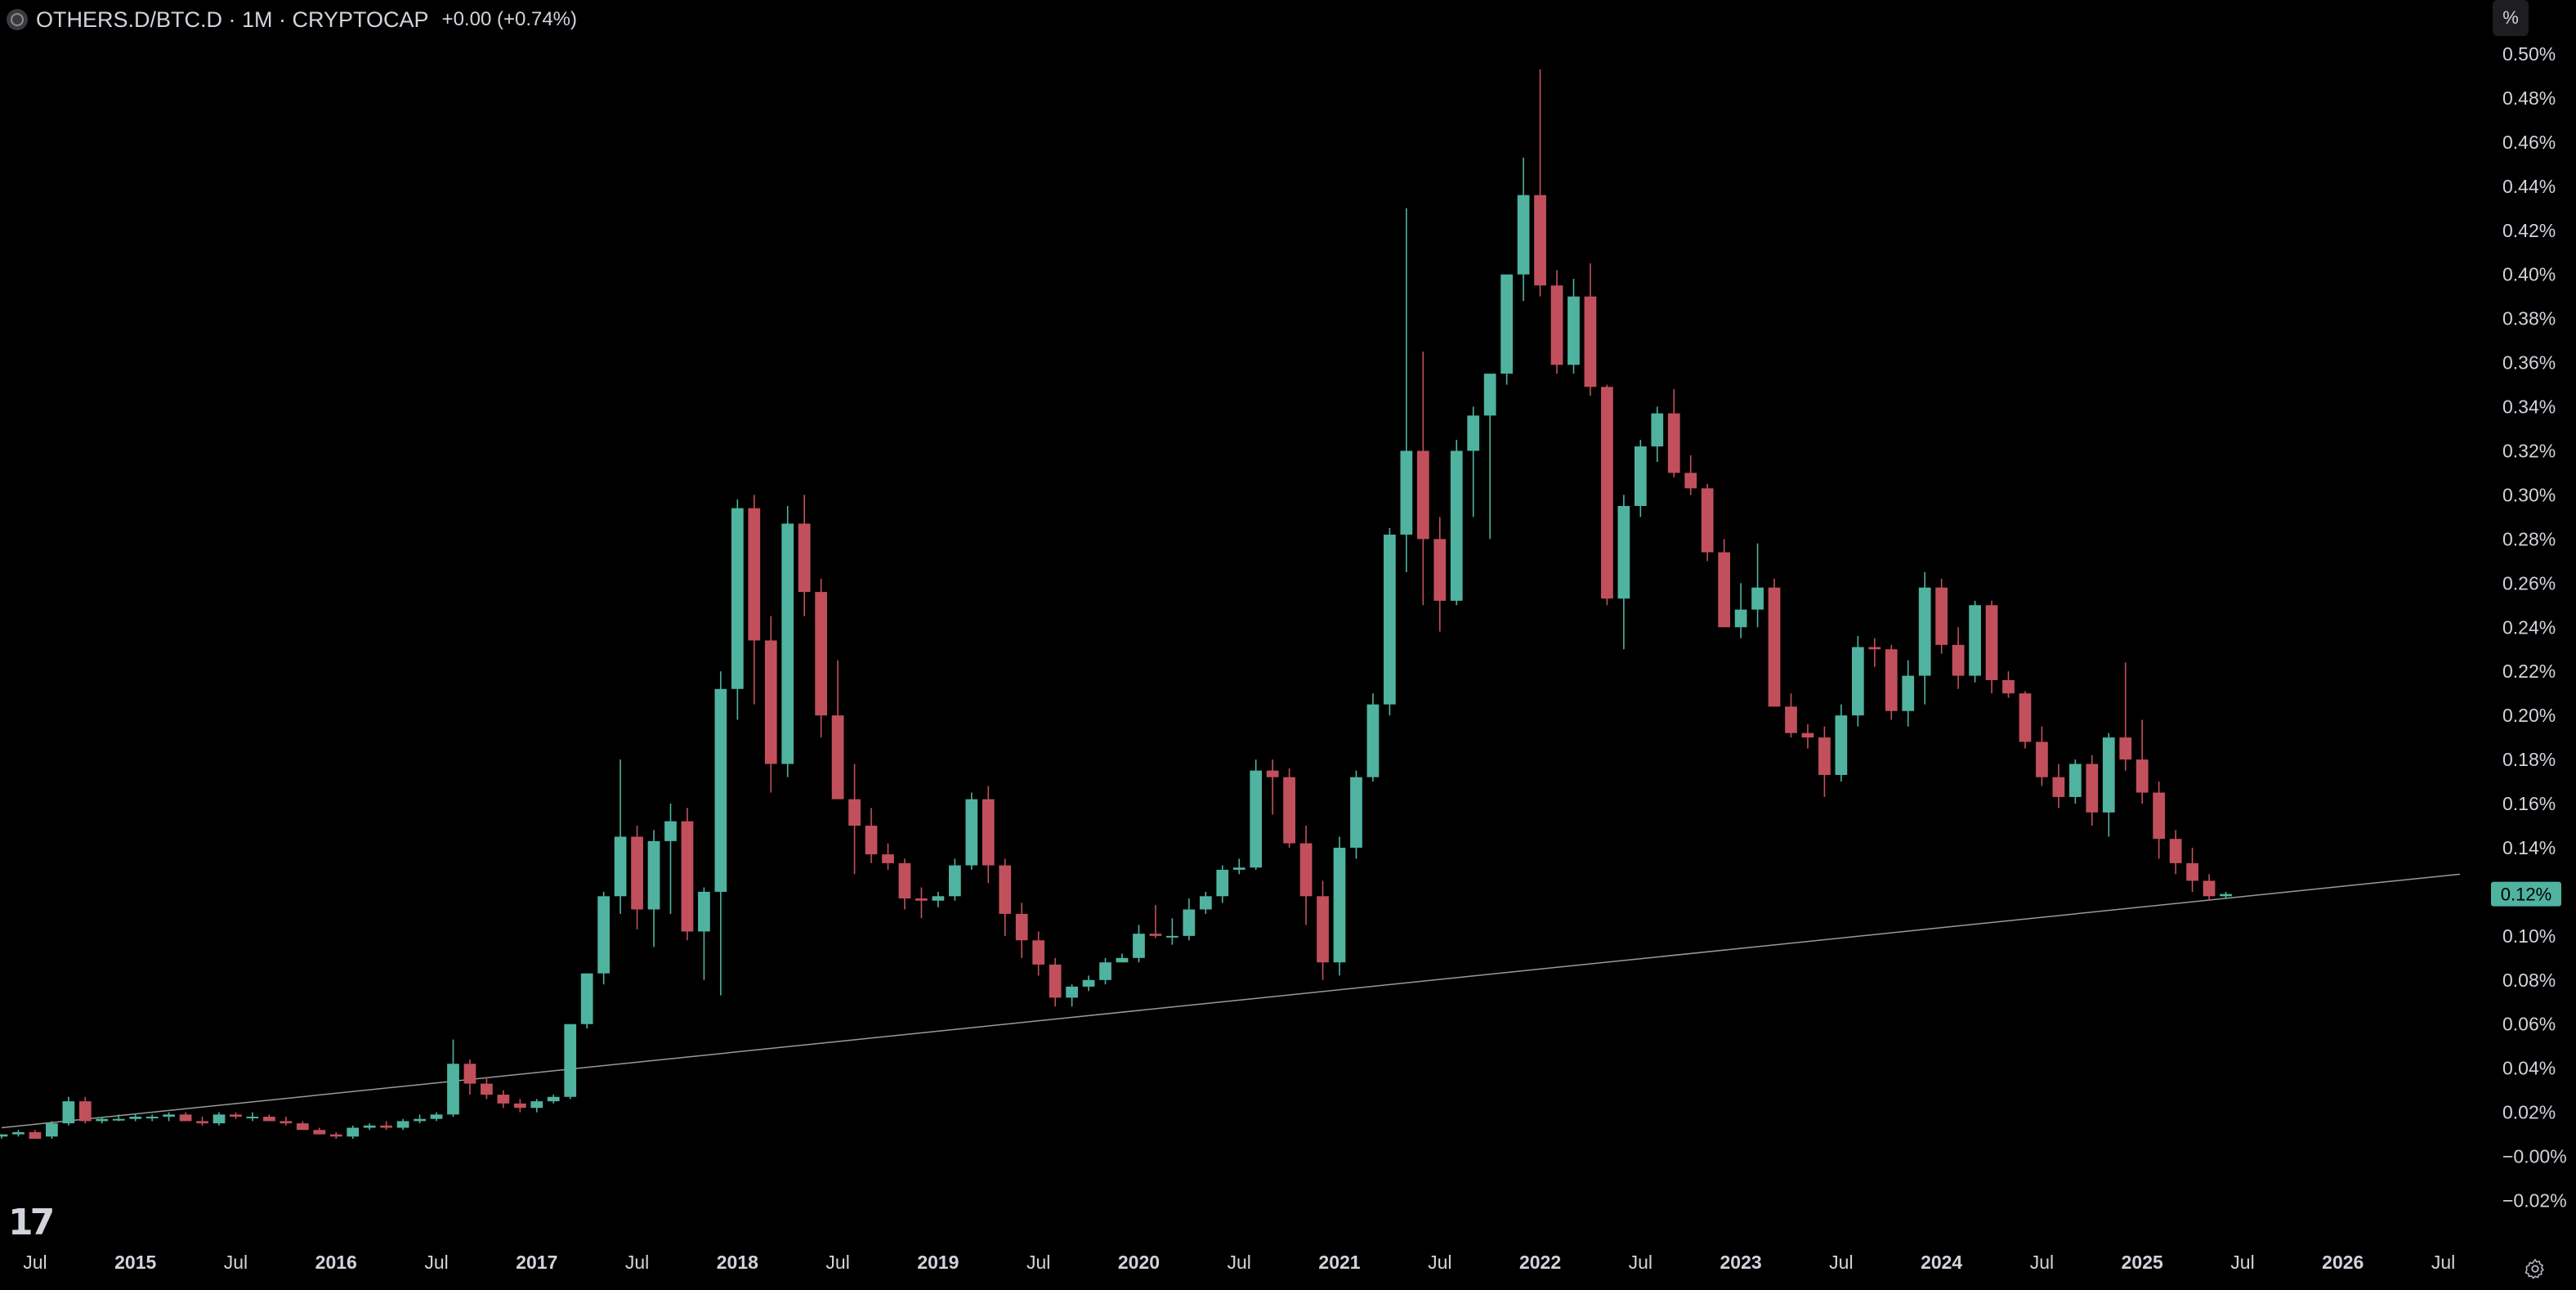  Describe the element at coordinates (2529, 627) in the screenshot. I see `y-tick-label: 0.24%` at that location.